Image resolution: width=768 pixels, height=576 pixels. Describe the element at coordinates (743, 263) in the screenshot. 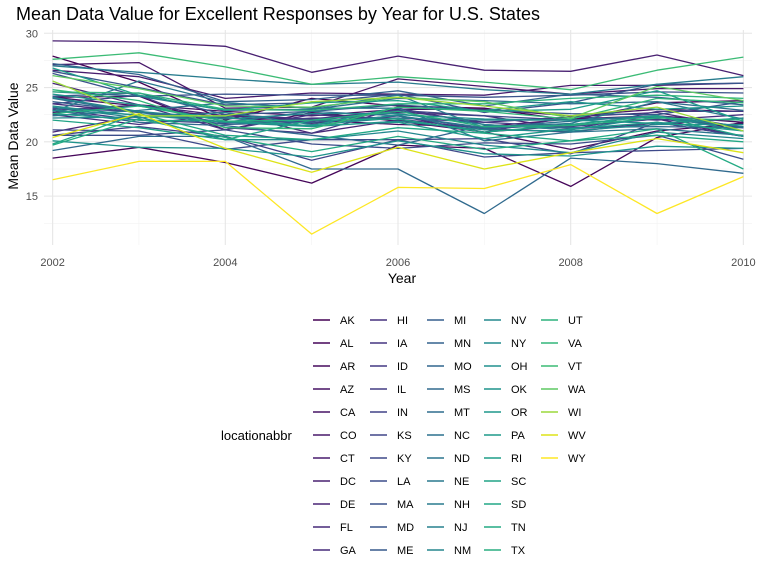

I see `x-tick-label: 2010` at that location.